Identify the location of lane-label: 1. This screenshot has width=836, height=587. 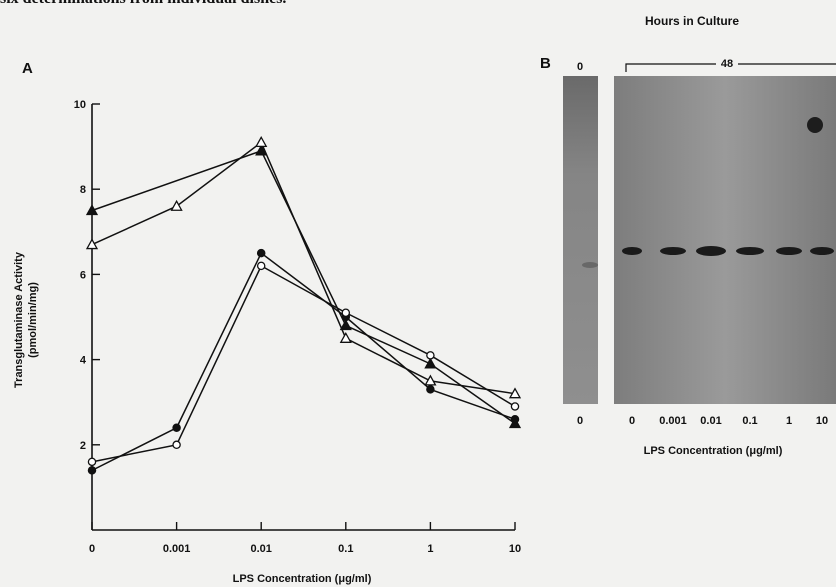
(789, 421).